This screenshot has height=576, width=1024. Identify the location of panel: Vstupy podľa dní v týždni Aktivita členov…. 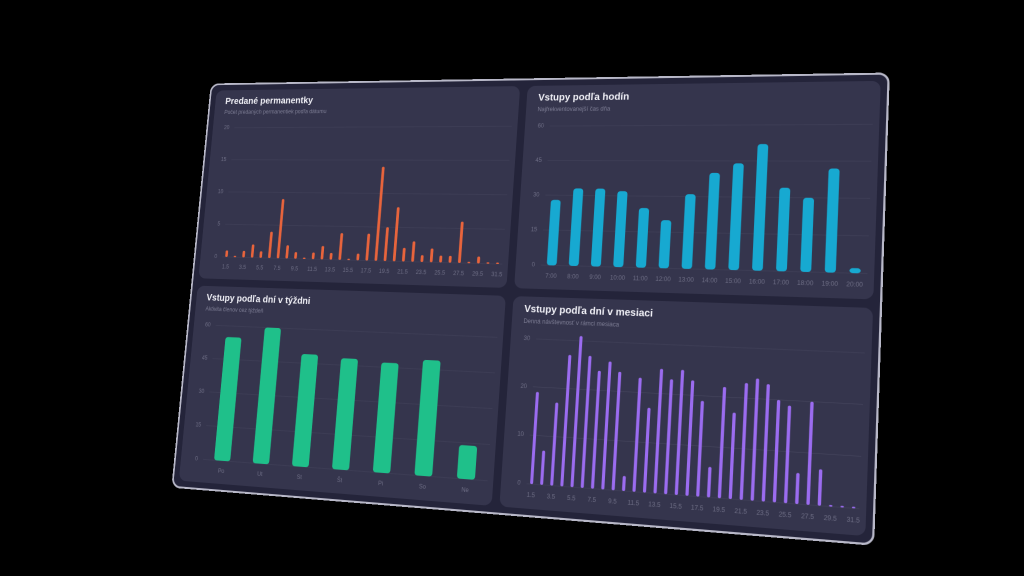
(342, 395).